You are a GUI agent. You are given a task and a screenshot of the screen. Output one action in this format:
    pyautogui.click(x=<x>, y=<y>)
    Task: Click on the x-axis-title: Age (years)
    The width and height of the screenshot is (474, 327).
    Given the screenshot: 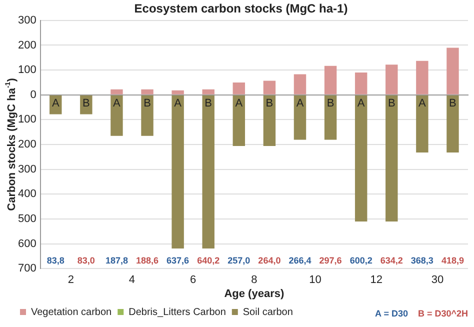 What is the action you would take?
    pyautogui.click(x=254, y=294)
    